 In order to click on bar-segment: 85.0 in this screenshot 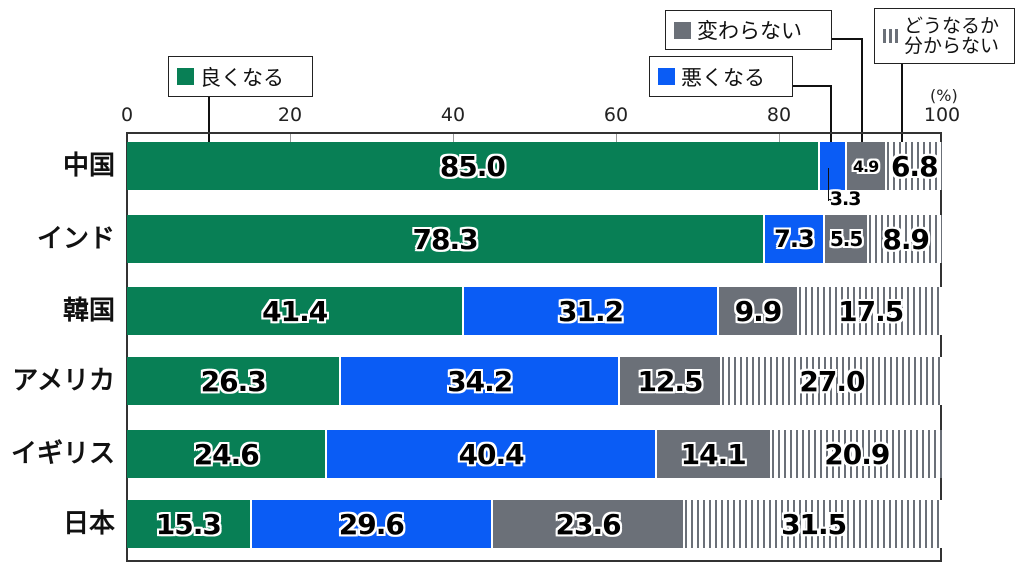, I will do `click(473, 166)`.